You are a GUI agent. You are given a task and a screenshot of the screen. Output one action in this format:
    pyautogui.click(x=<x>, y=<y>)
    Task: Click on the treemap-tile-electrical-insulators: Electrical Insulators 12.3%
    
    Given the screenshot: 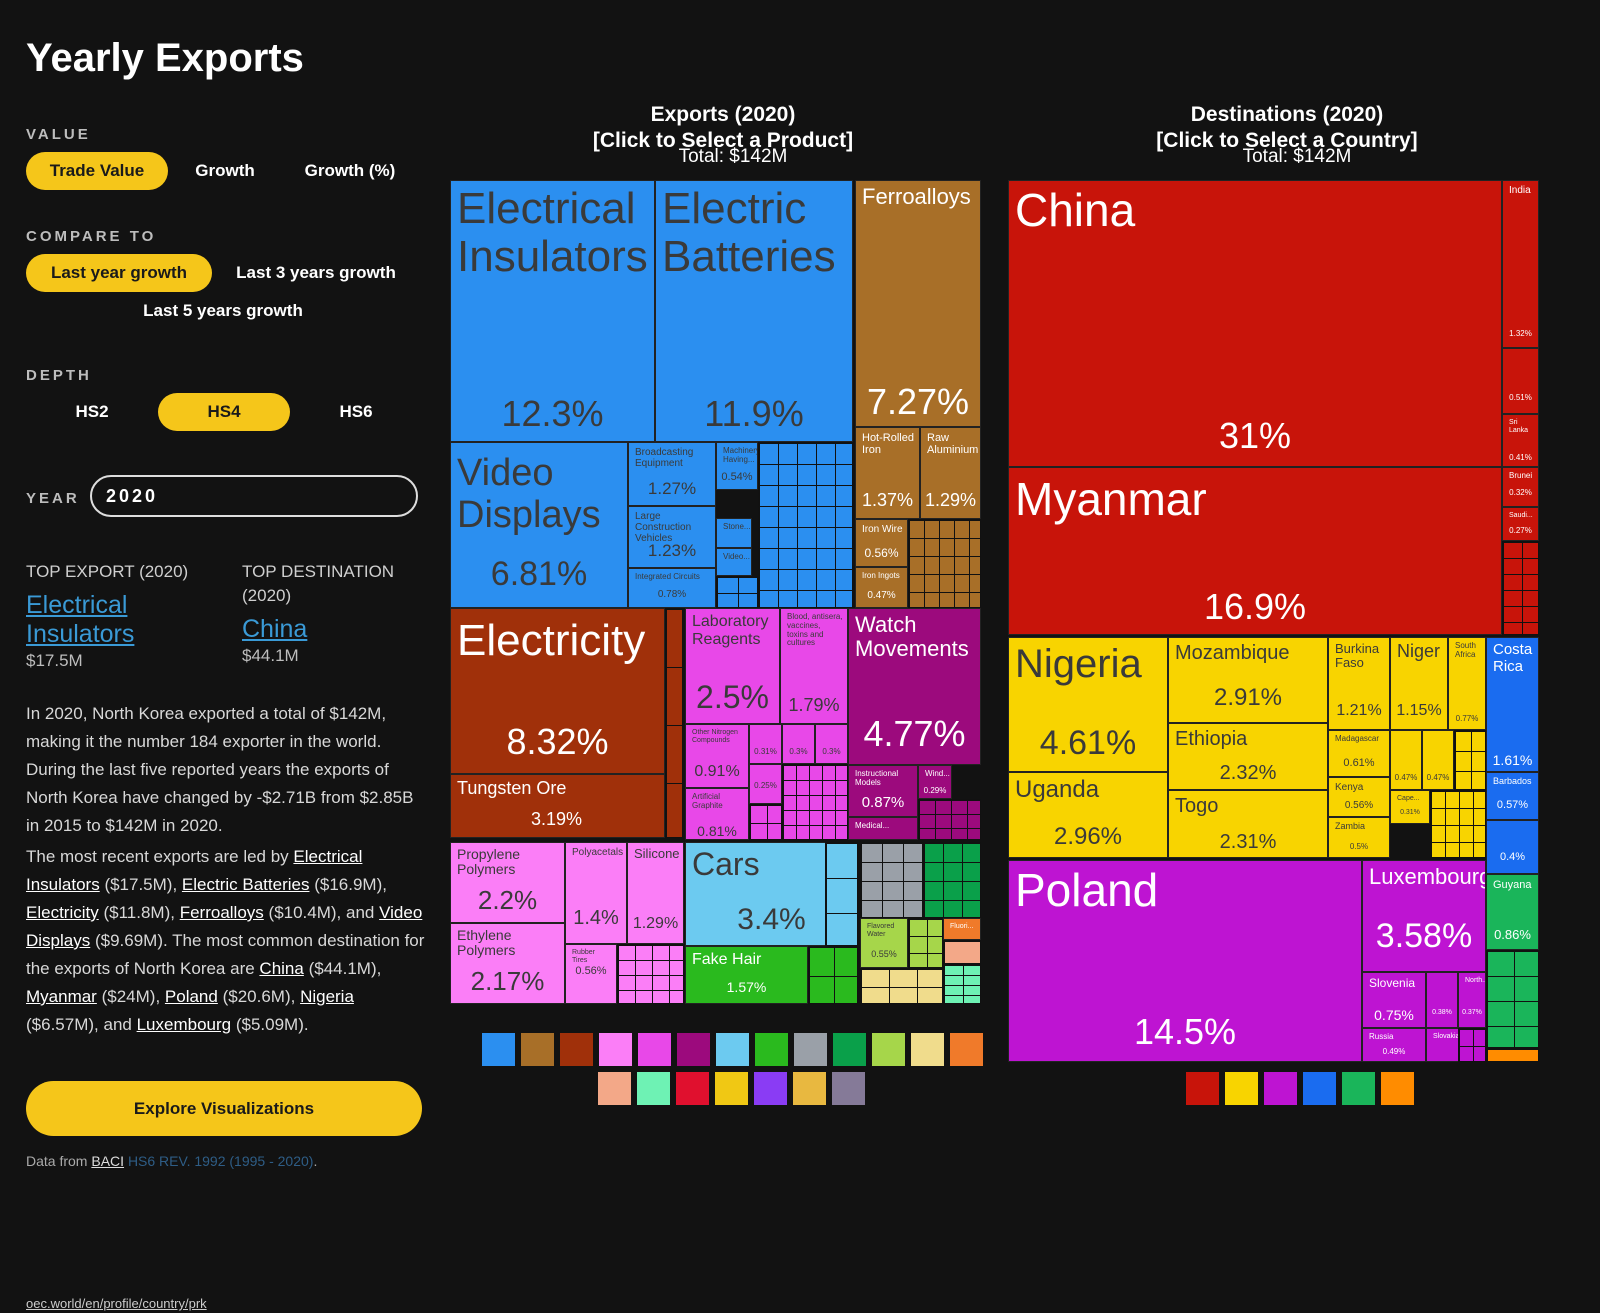 What is the action you would take?
    pyautogui.click(x=552, y=311)
    